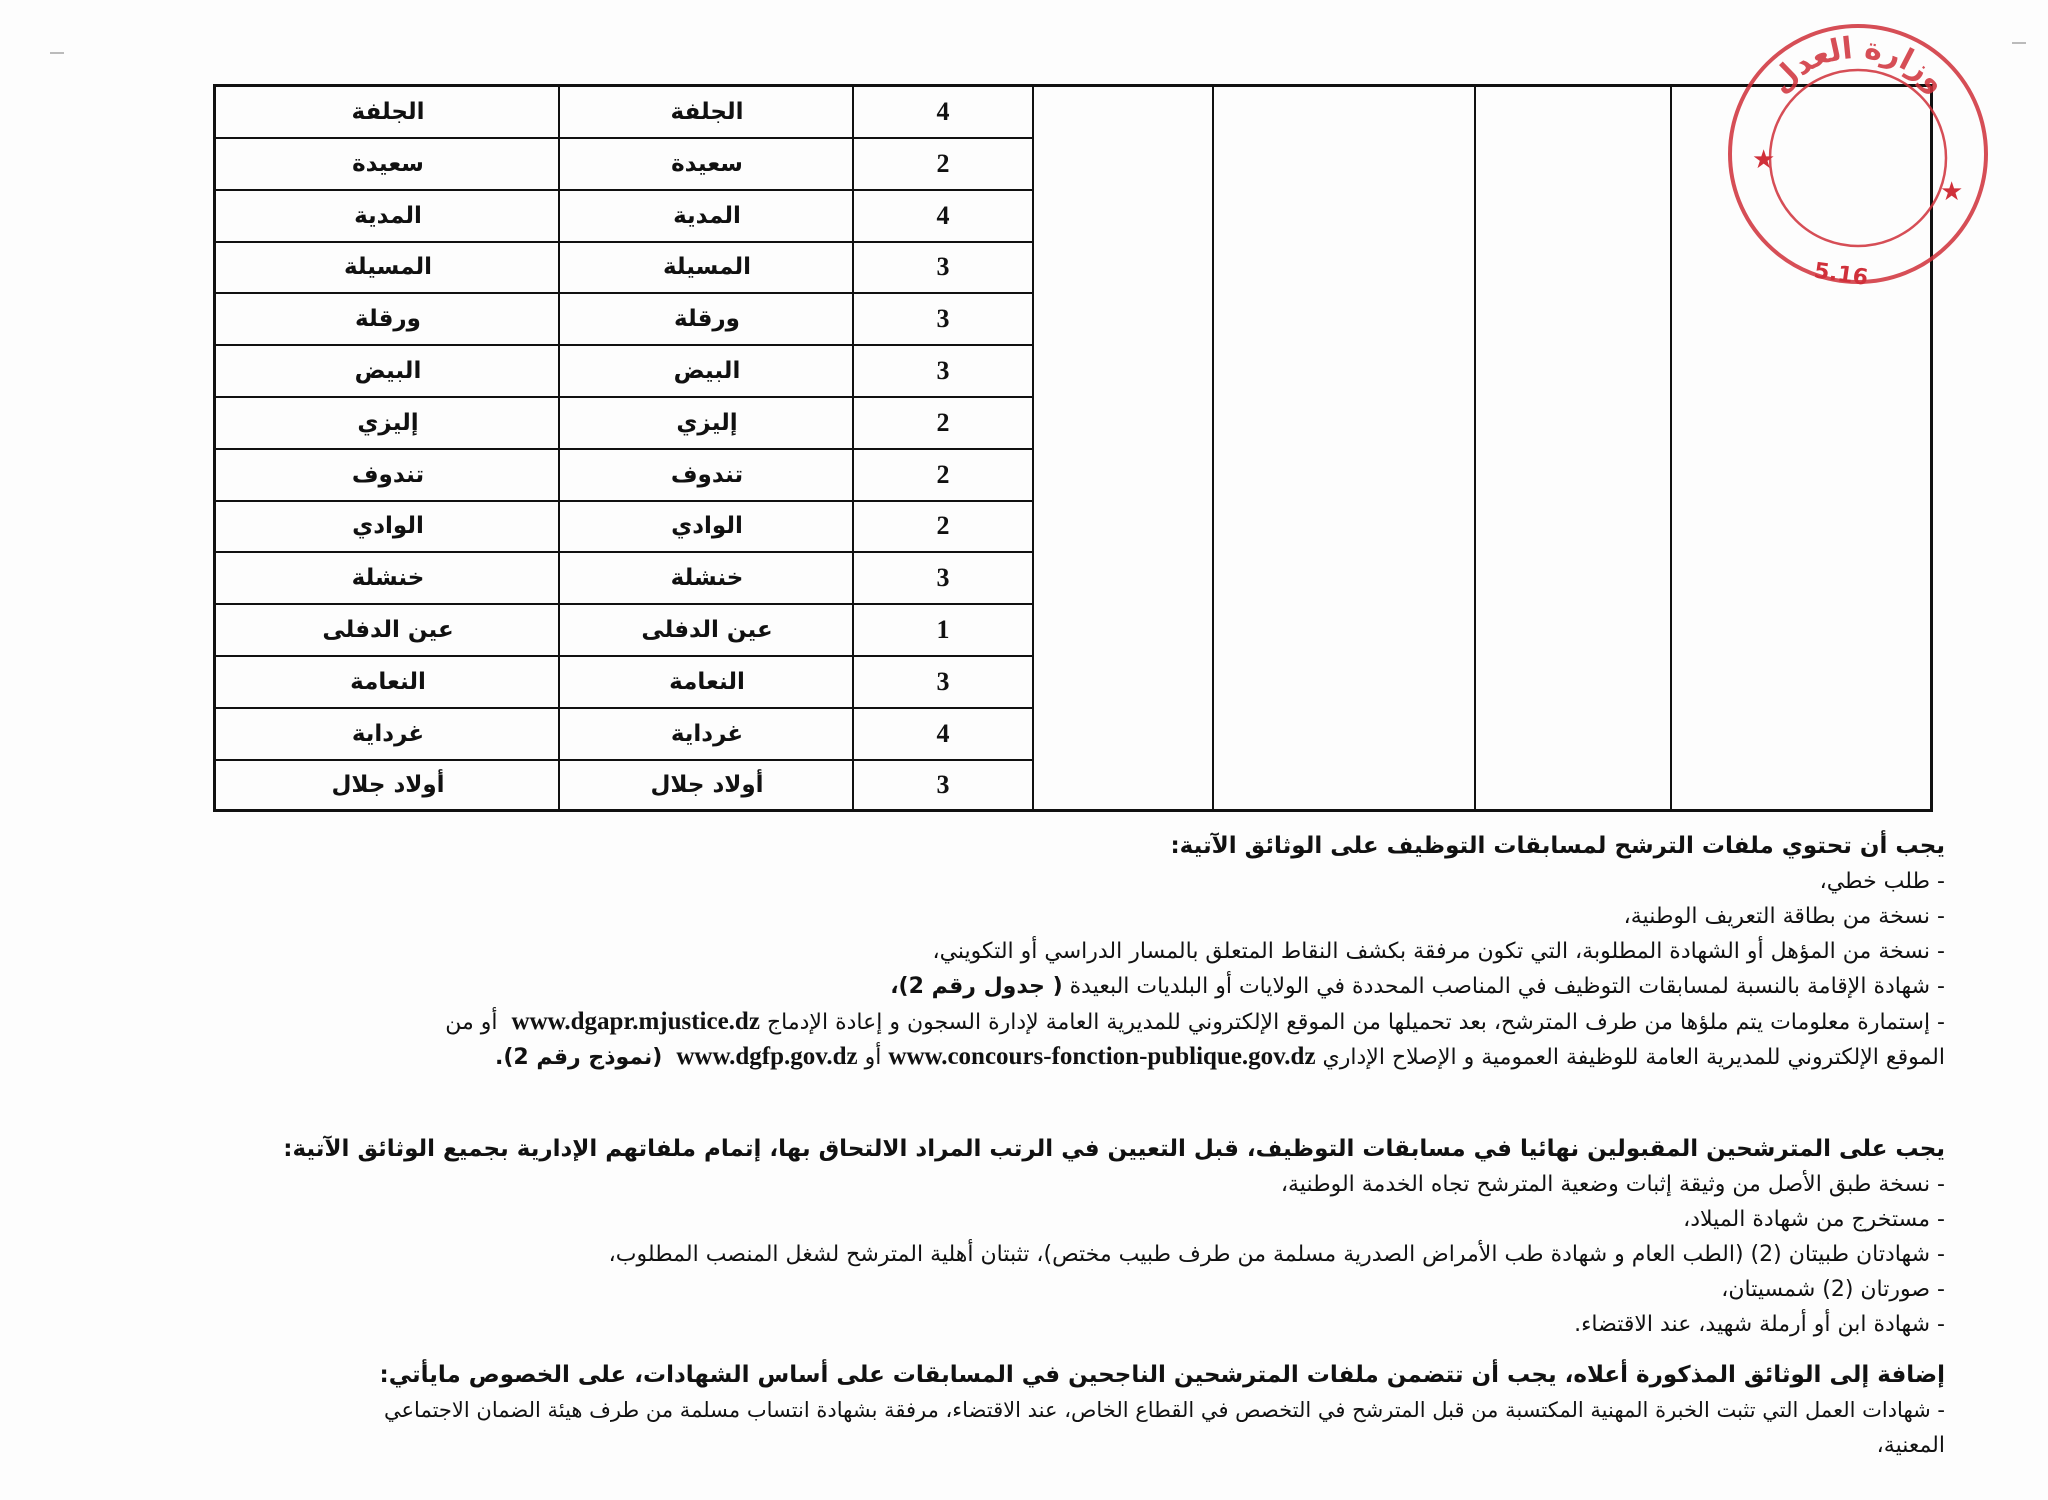  I want to click on table-row: إليزي إليزي 2, so click(624, 424).